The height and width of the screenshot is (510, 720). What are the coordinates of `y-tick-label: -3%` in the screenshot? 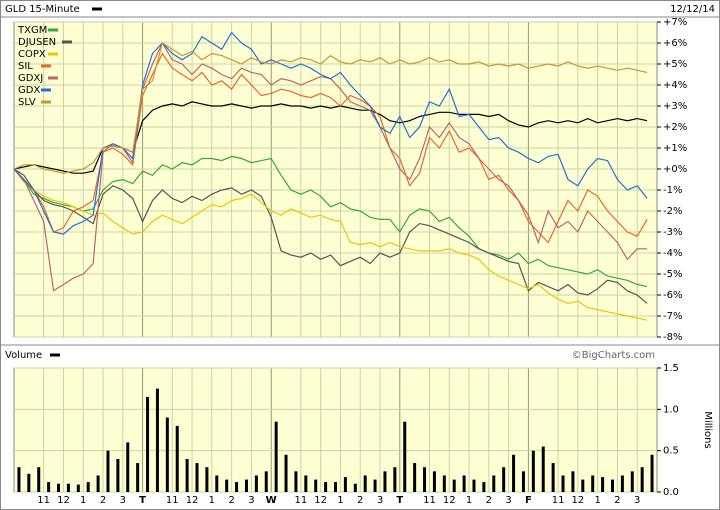 It's located at (672, 232).